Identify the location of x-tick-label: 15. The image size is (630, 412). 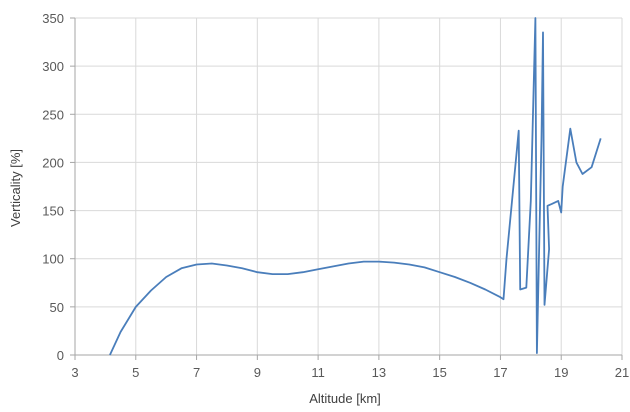
(439, 372).